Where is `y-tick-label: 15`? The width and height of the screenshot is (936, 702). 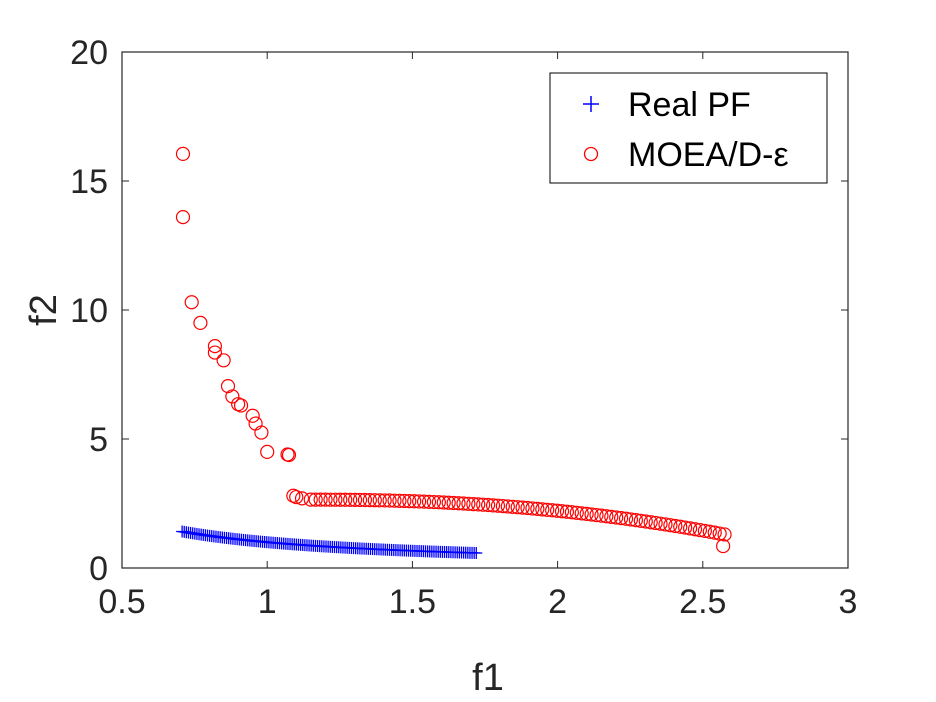 y-tick-label: 15 is located at coordinates (89, 182).